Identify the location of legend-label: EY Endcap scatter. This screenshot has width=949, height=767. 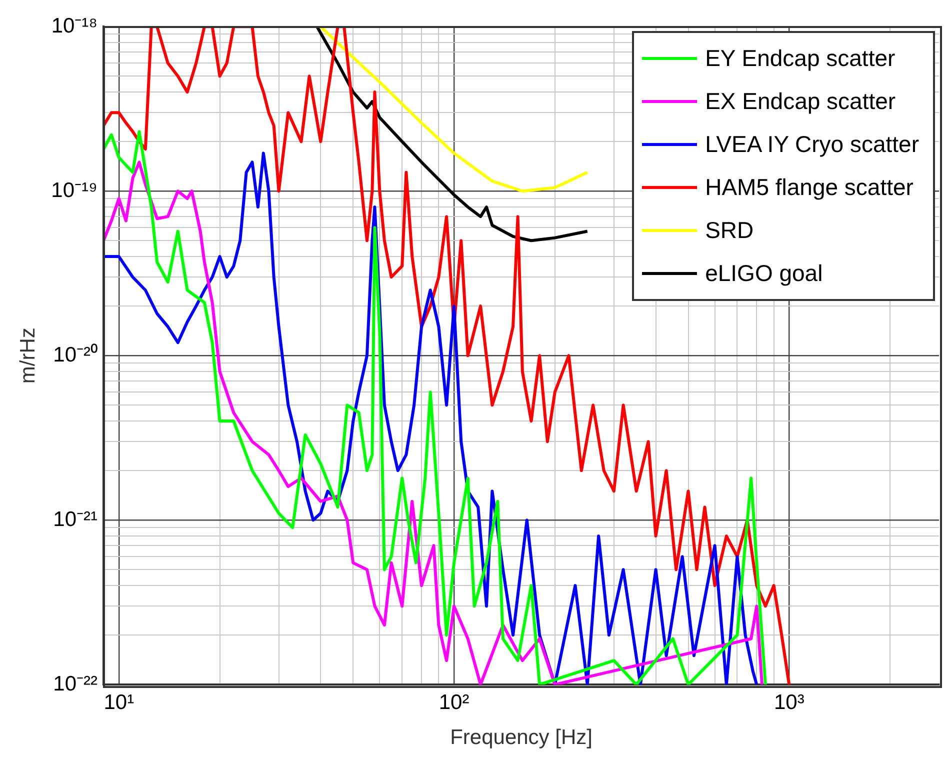
(800, 58).